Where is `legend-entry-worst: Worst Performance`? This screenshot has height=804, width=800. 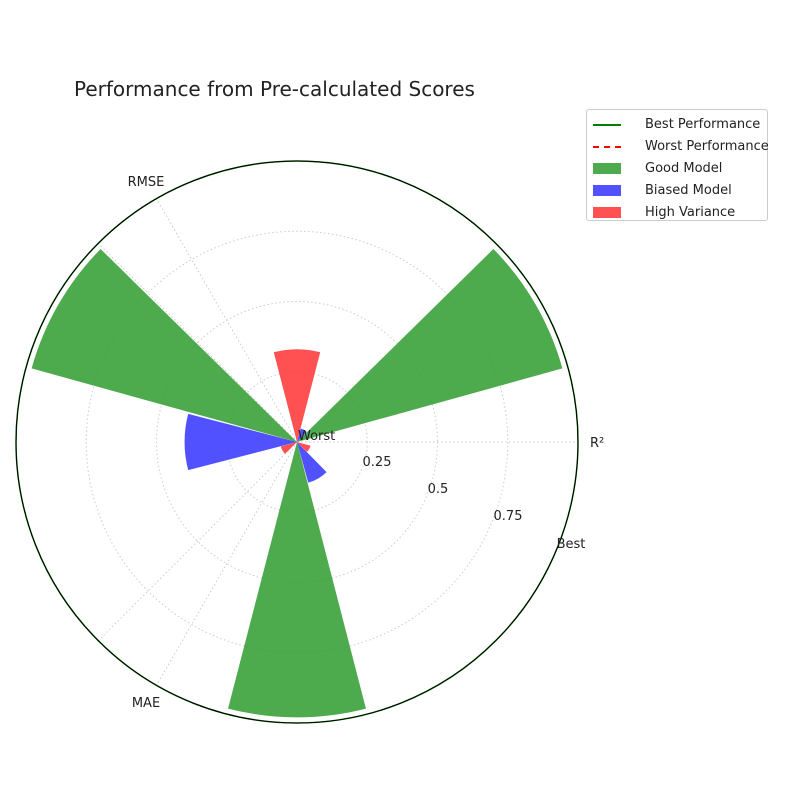
legend-entry-worst: Worst Performance is located at coordinates (678, 147).